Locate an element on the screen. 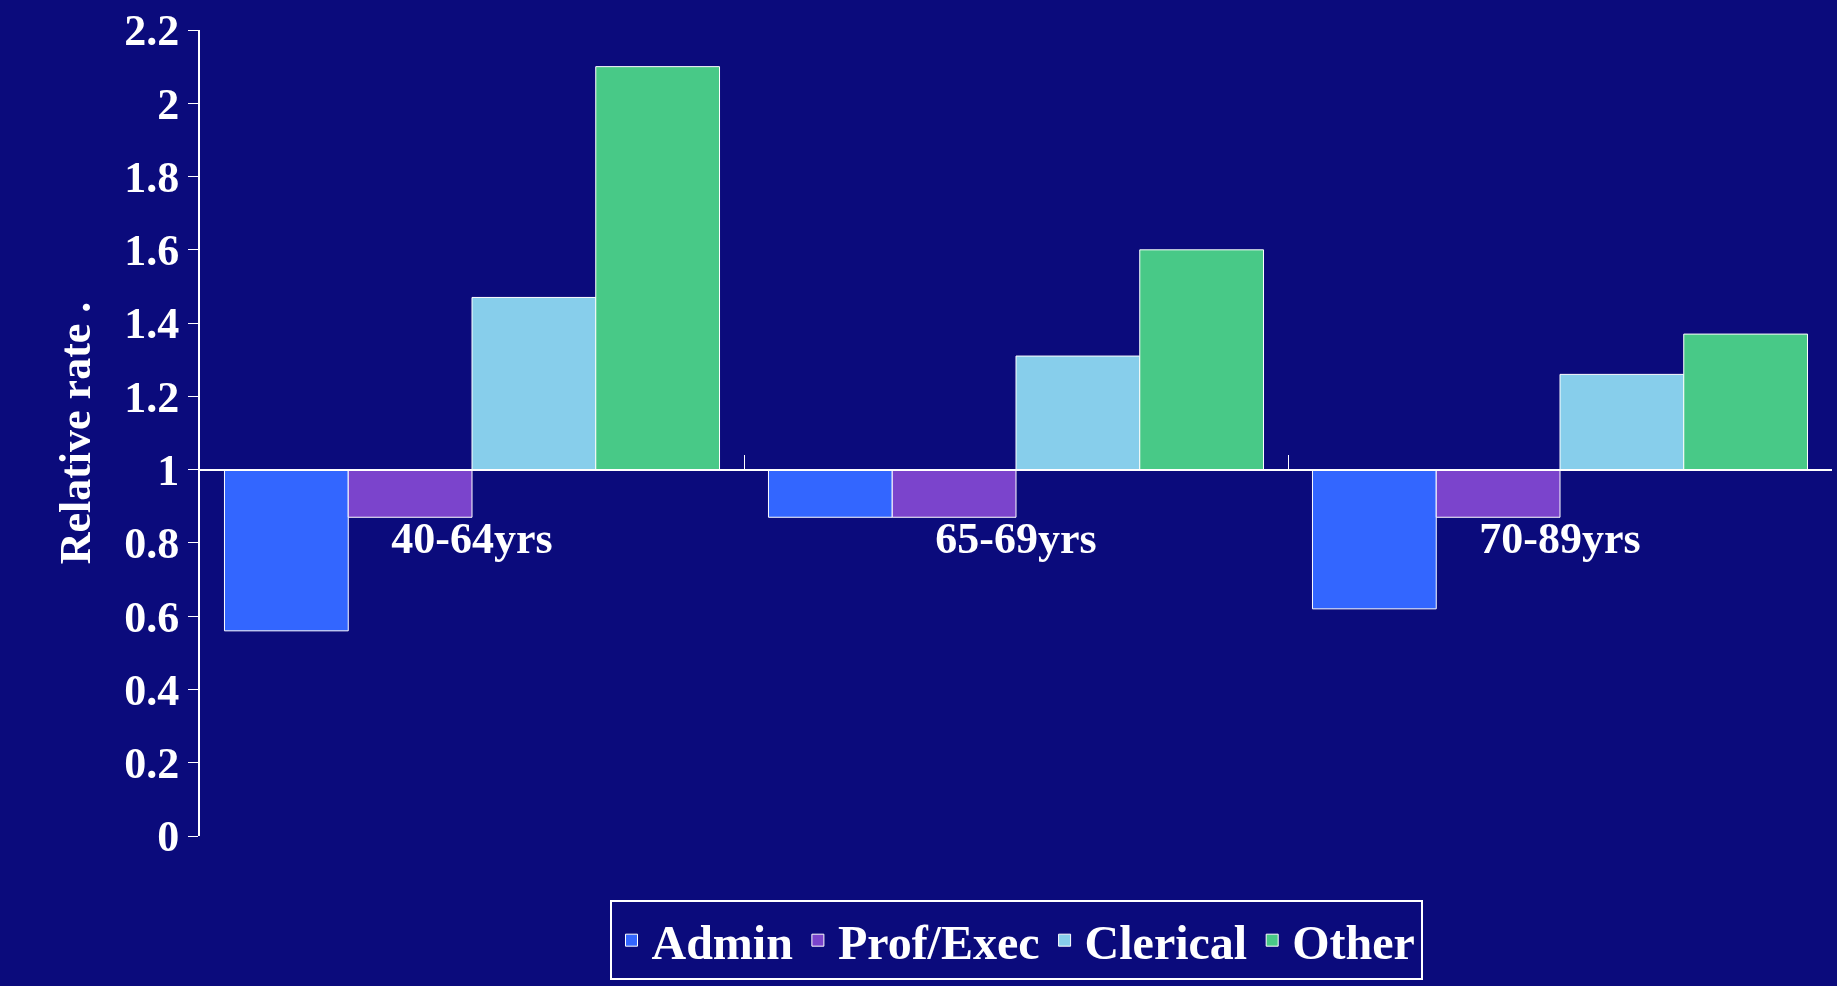  y-tick-label: 2 is located at coordinates (168, 104).